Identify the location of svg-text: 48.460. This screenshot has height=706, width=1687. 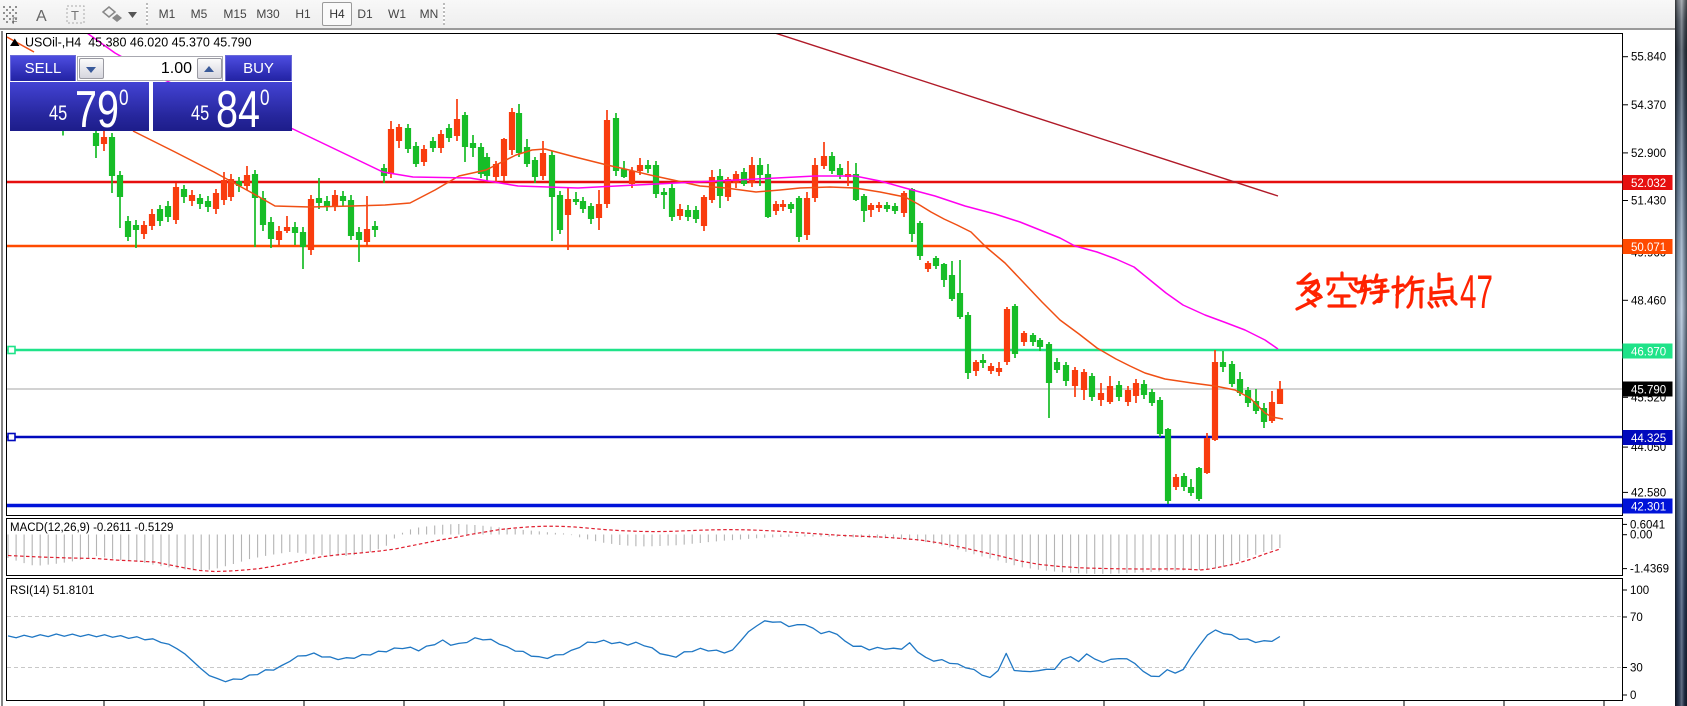
(1648, 301).